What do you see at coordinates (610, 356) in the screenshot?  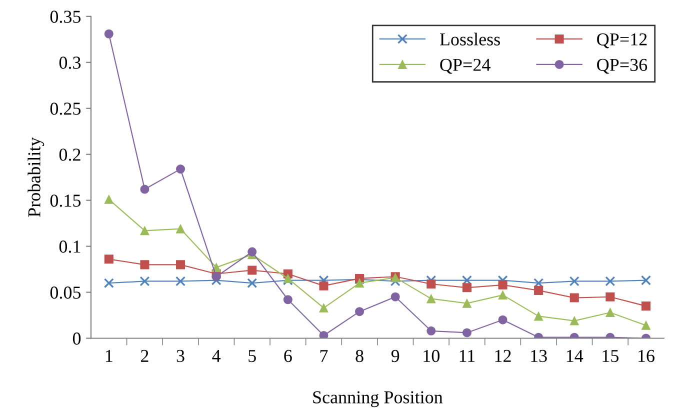 I see `x-tick-label: 15` at bounding box center [610, 356].